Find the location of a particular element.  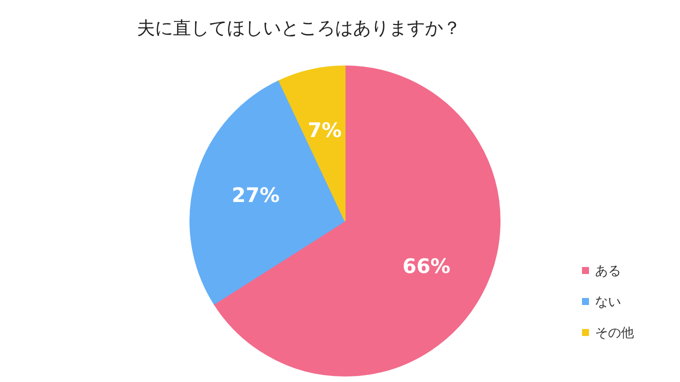

data-label: 7% is located at coordinates (325, 130).